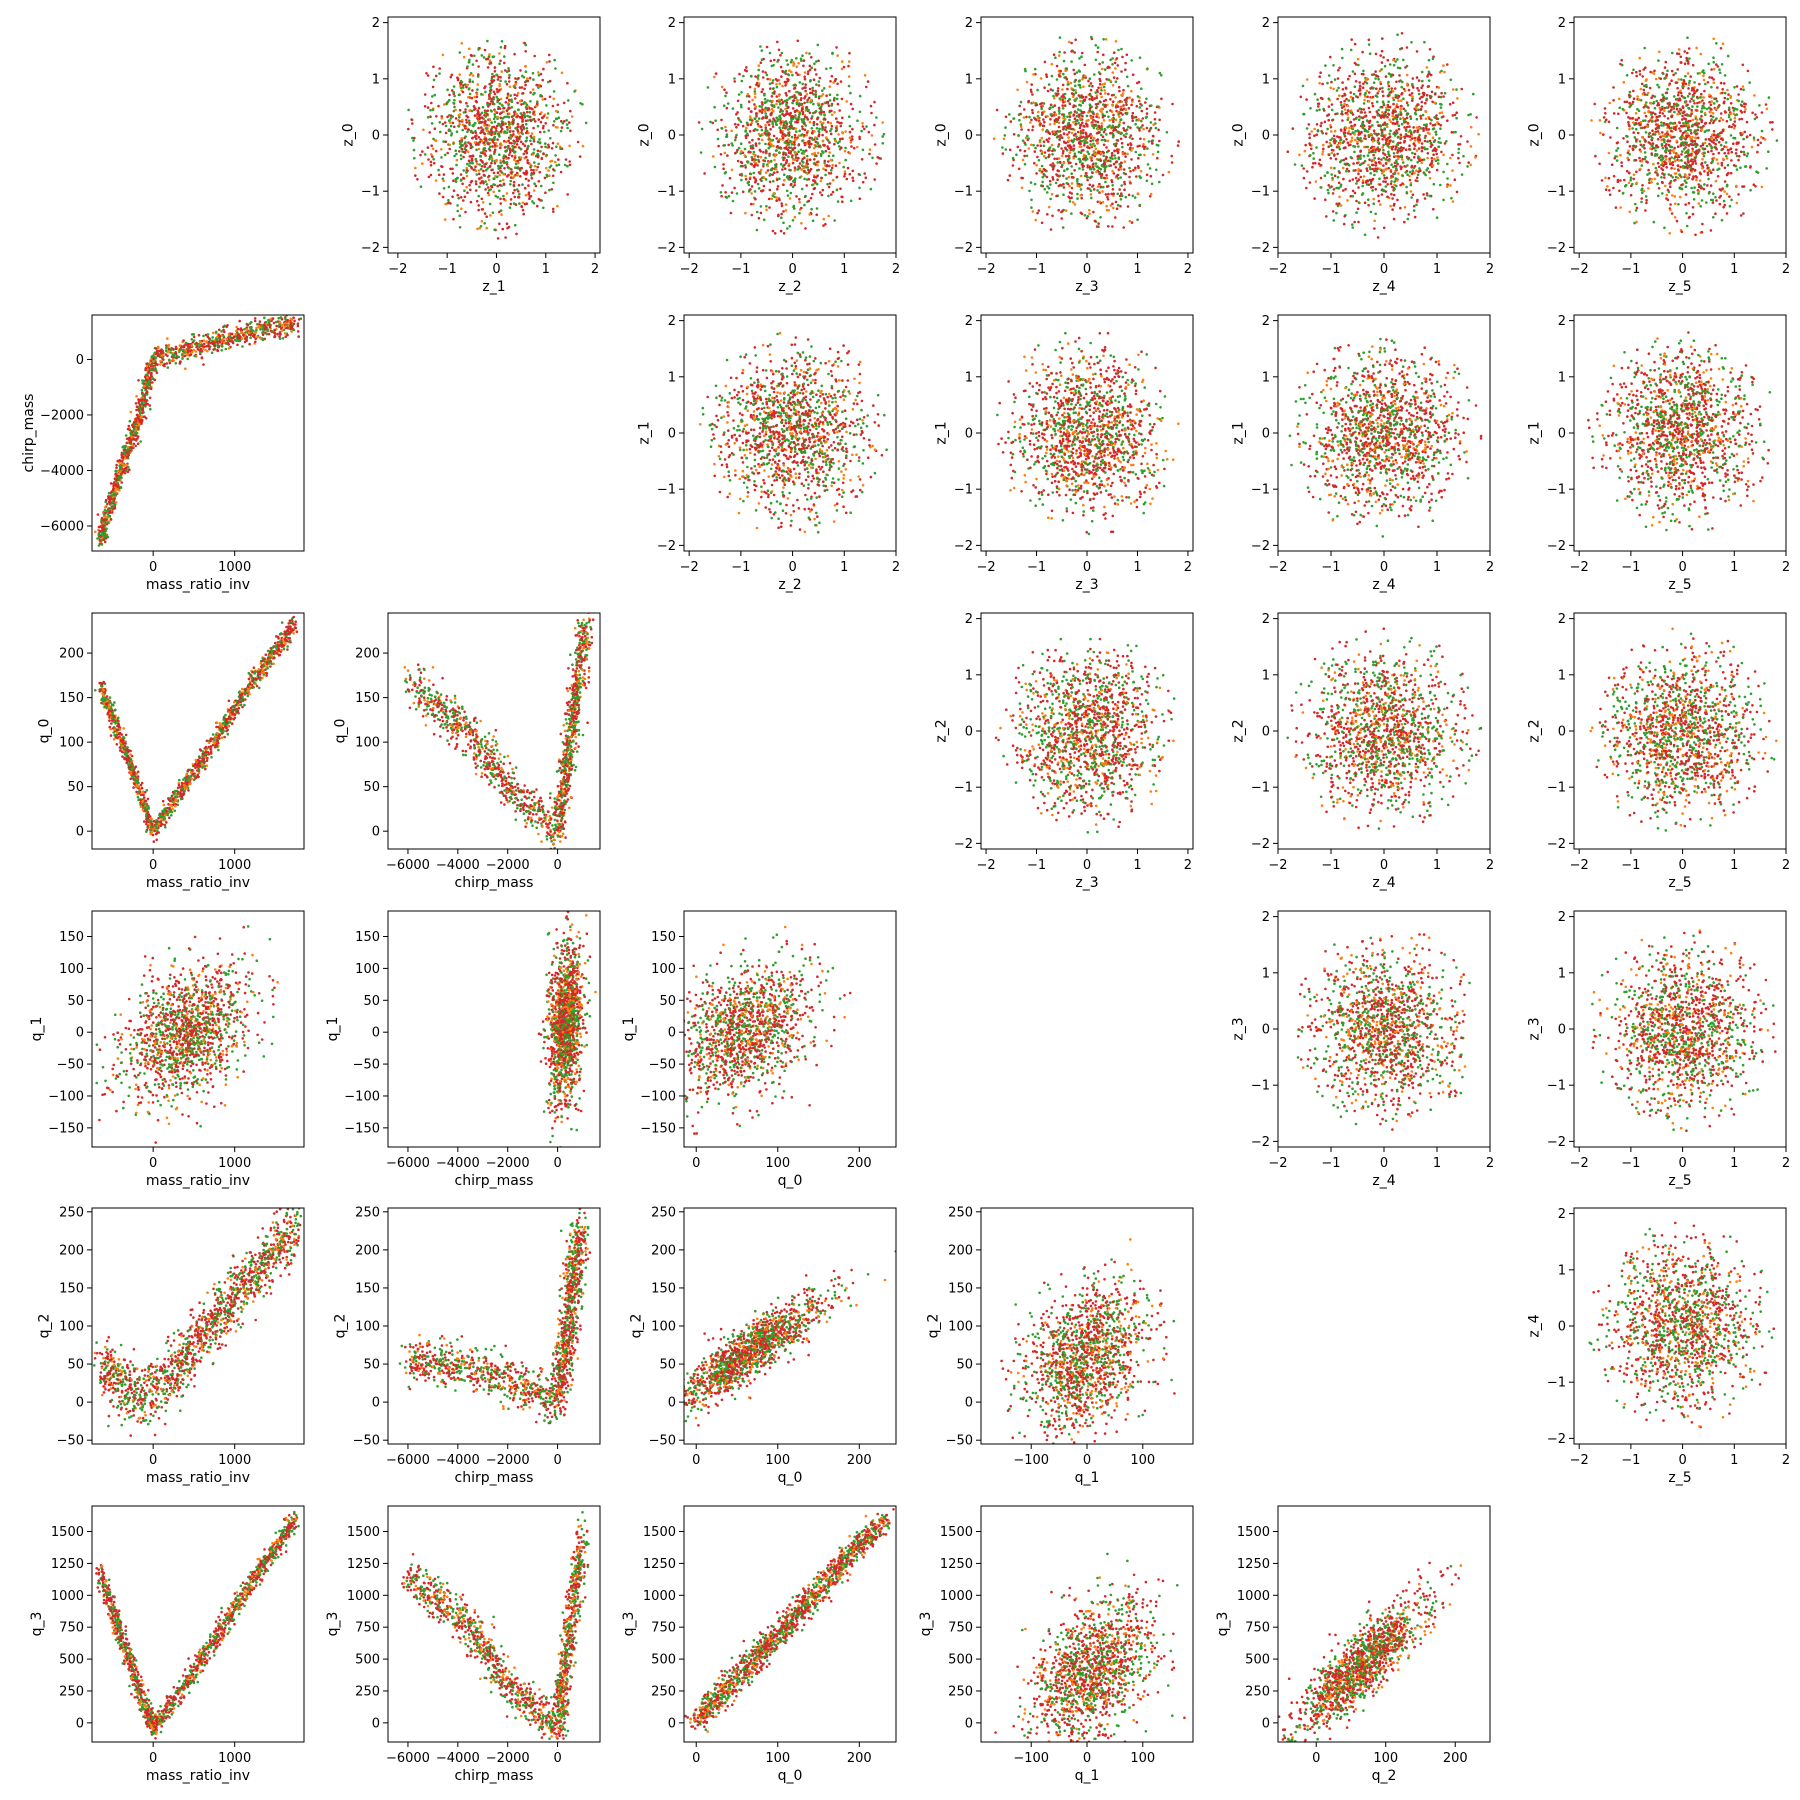 The image size is (1800, 1800). Describe the element at coordinates (376, 136) in the screenshot. I see `y-tick-label: 0` at that location.